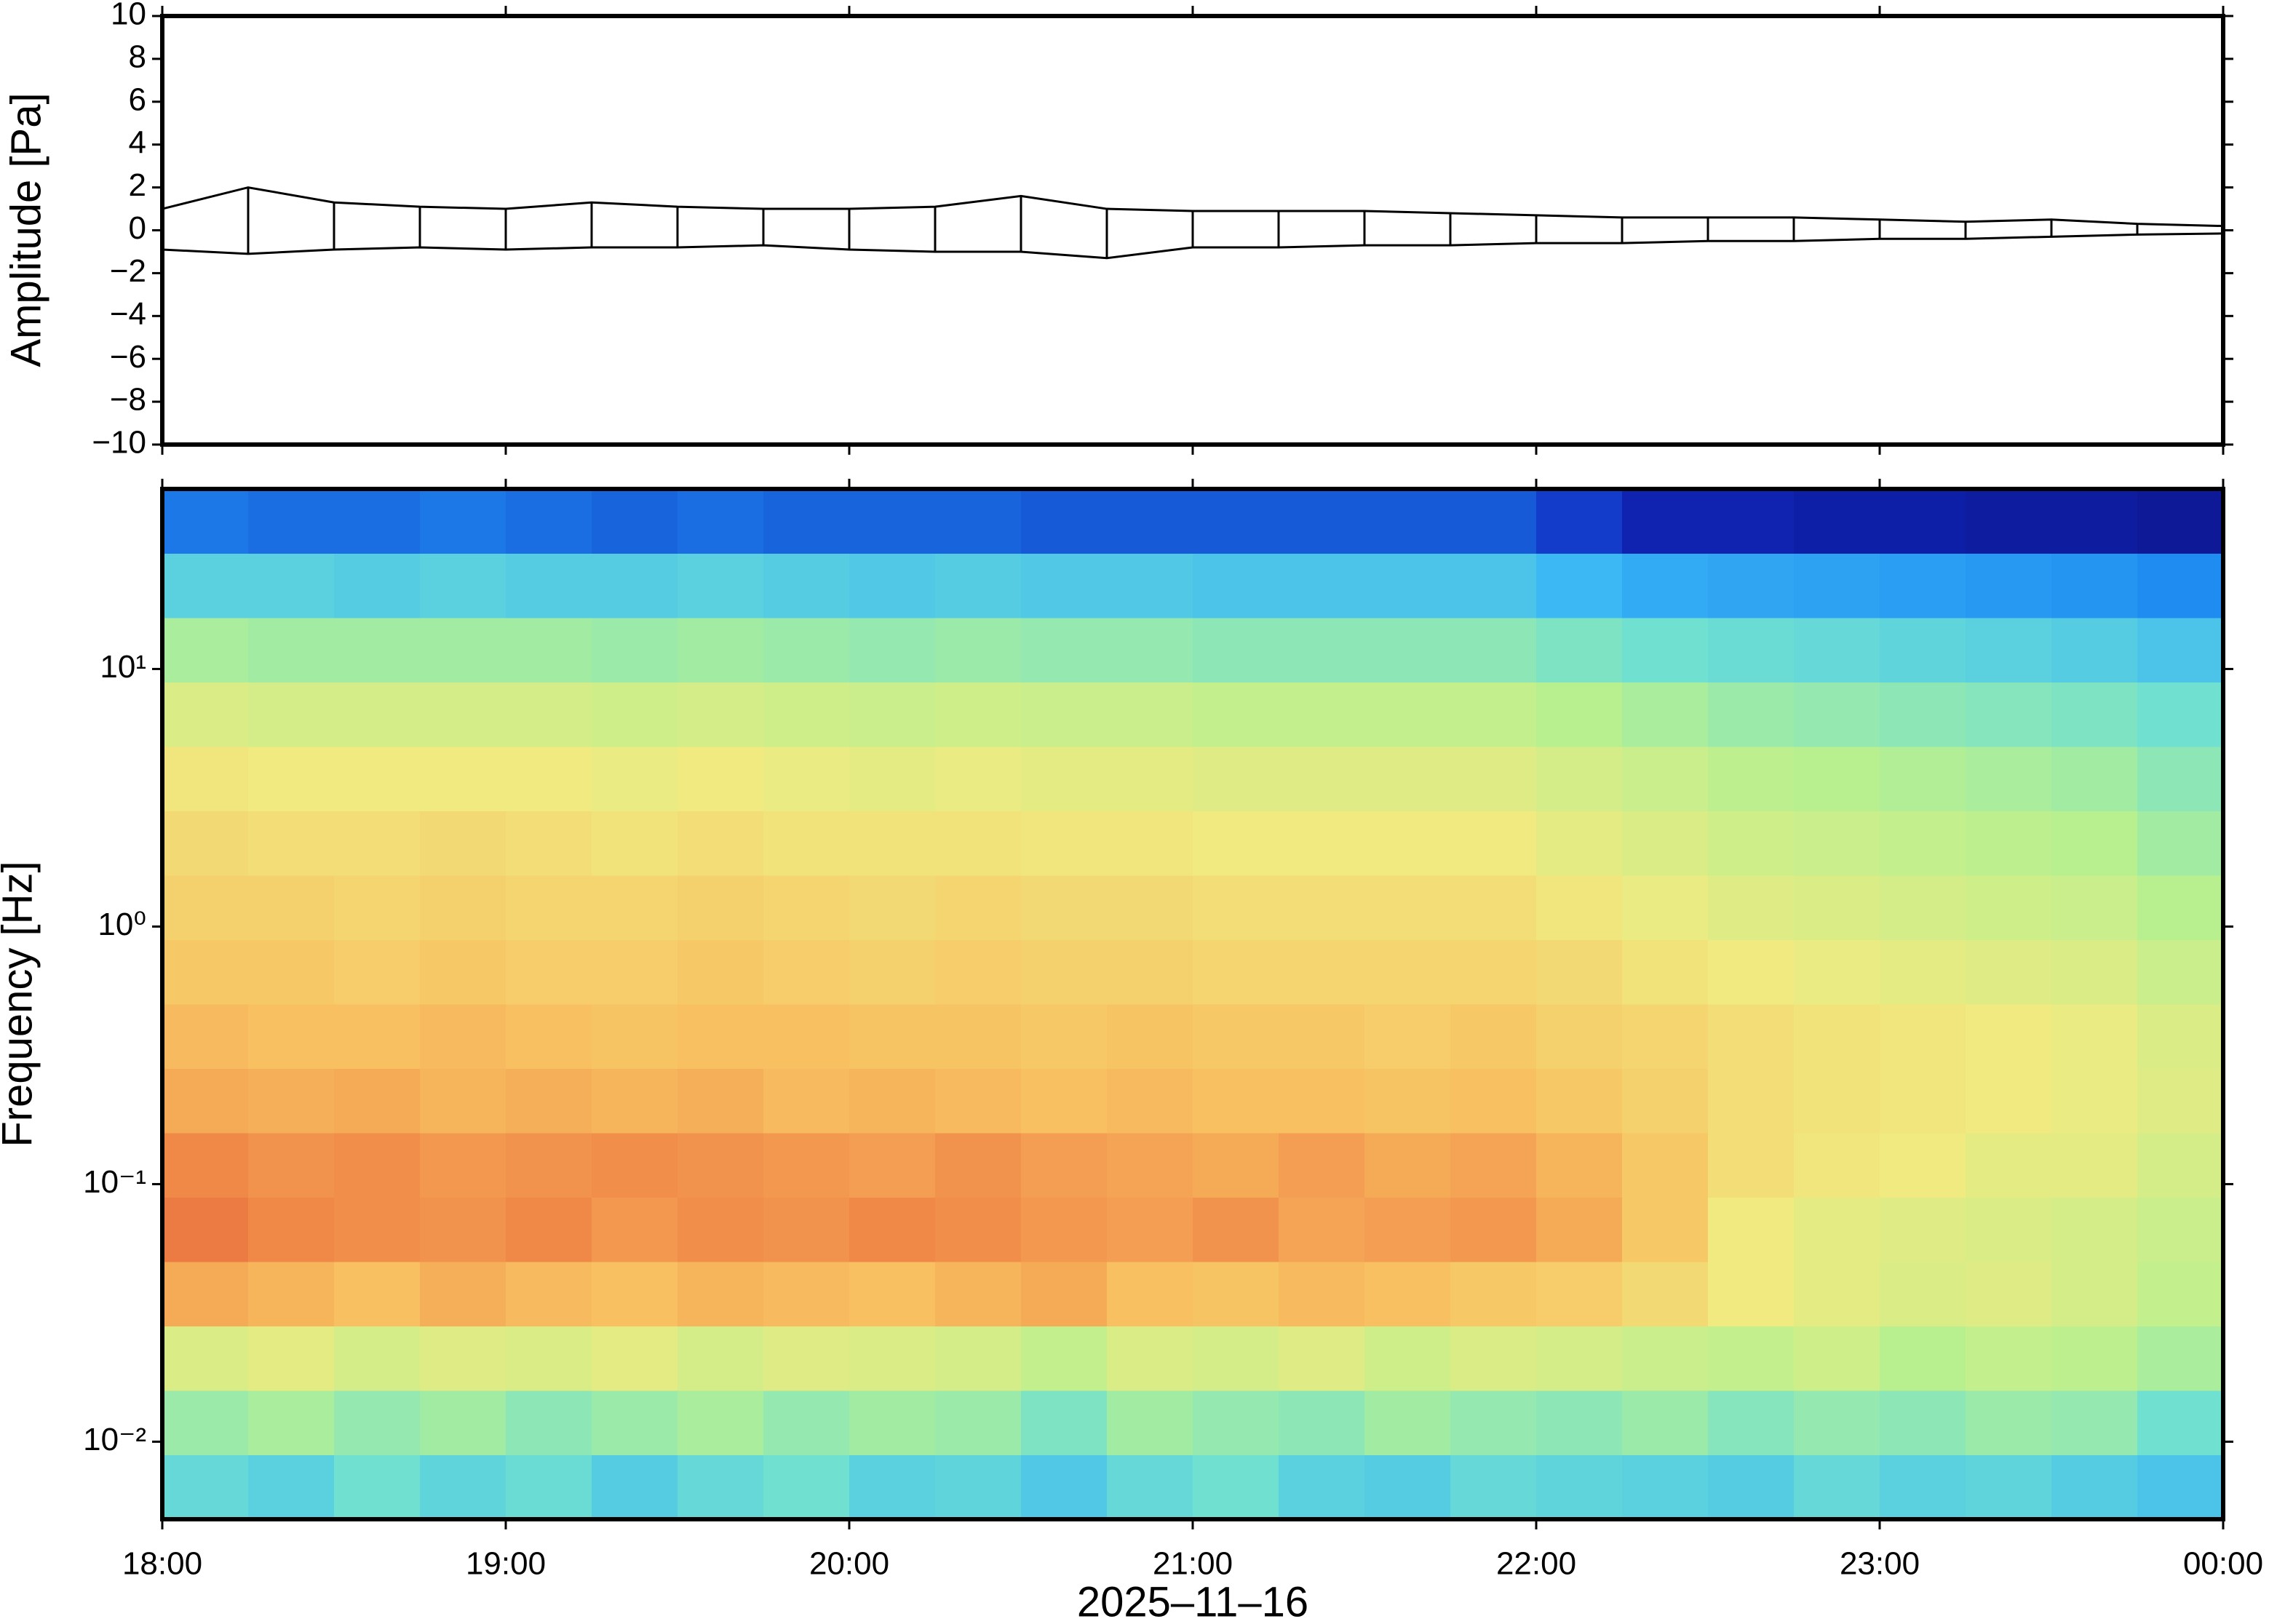 This screenshot has width=2269, height=1624. What do you see at coordinates (25, 229) in the screenshot?
I see `amplitude-axis-title: Amplitude [Pa]` at bounding box center [25, 229].